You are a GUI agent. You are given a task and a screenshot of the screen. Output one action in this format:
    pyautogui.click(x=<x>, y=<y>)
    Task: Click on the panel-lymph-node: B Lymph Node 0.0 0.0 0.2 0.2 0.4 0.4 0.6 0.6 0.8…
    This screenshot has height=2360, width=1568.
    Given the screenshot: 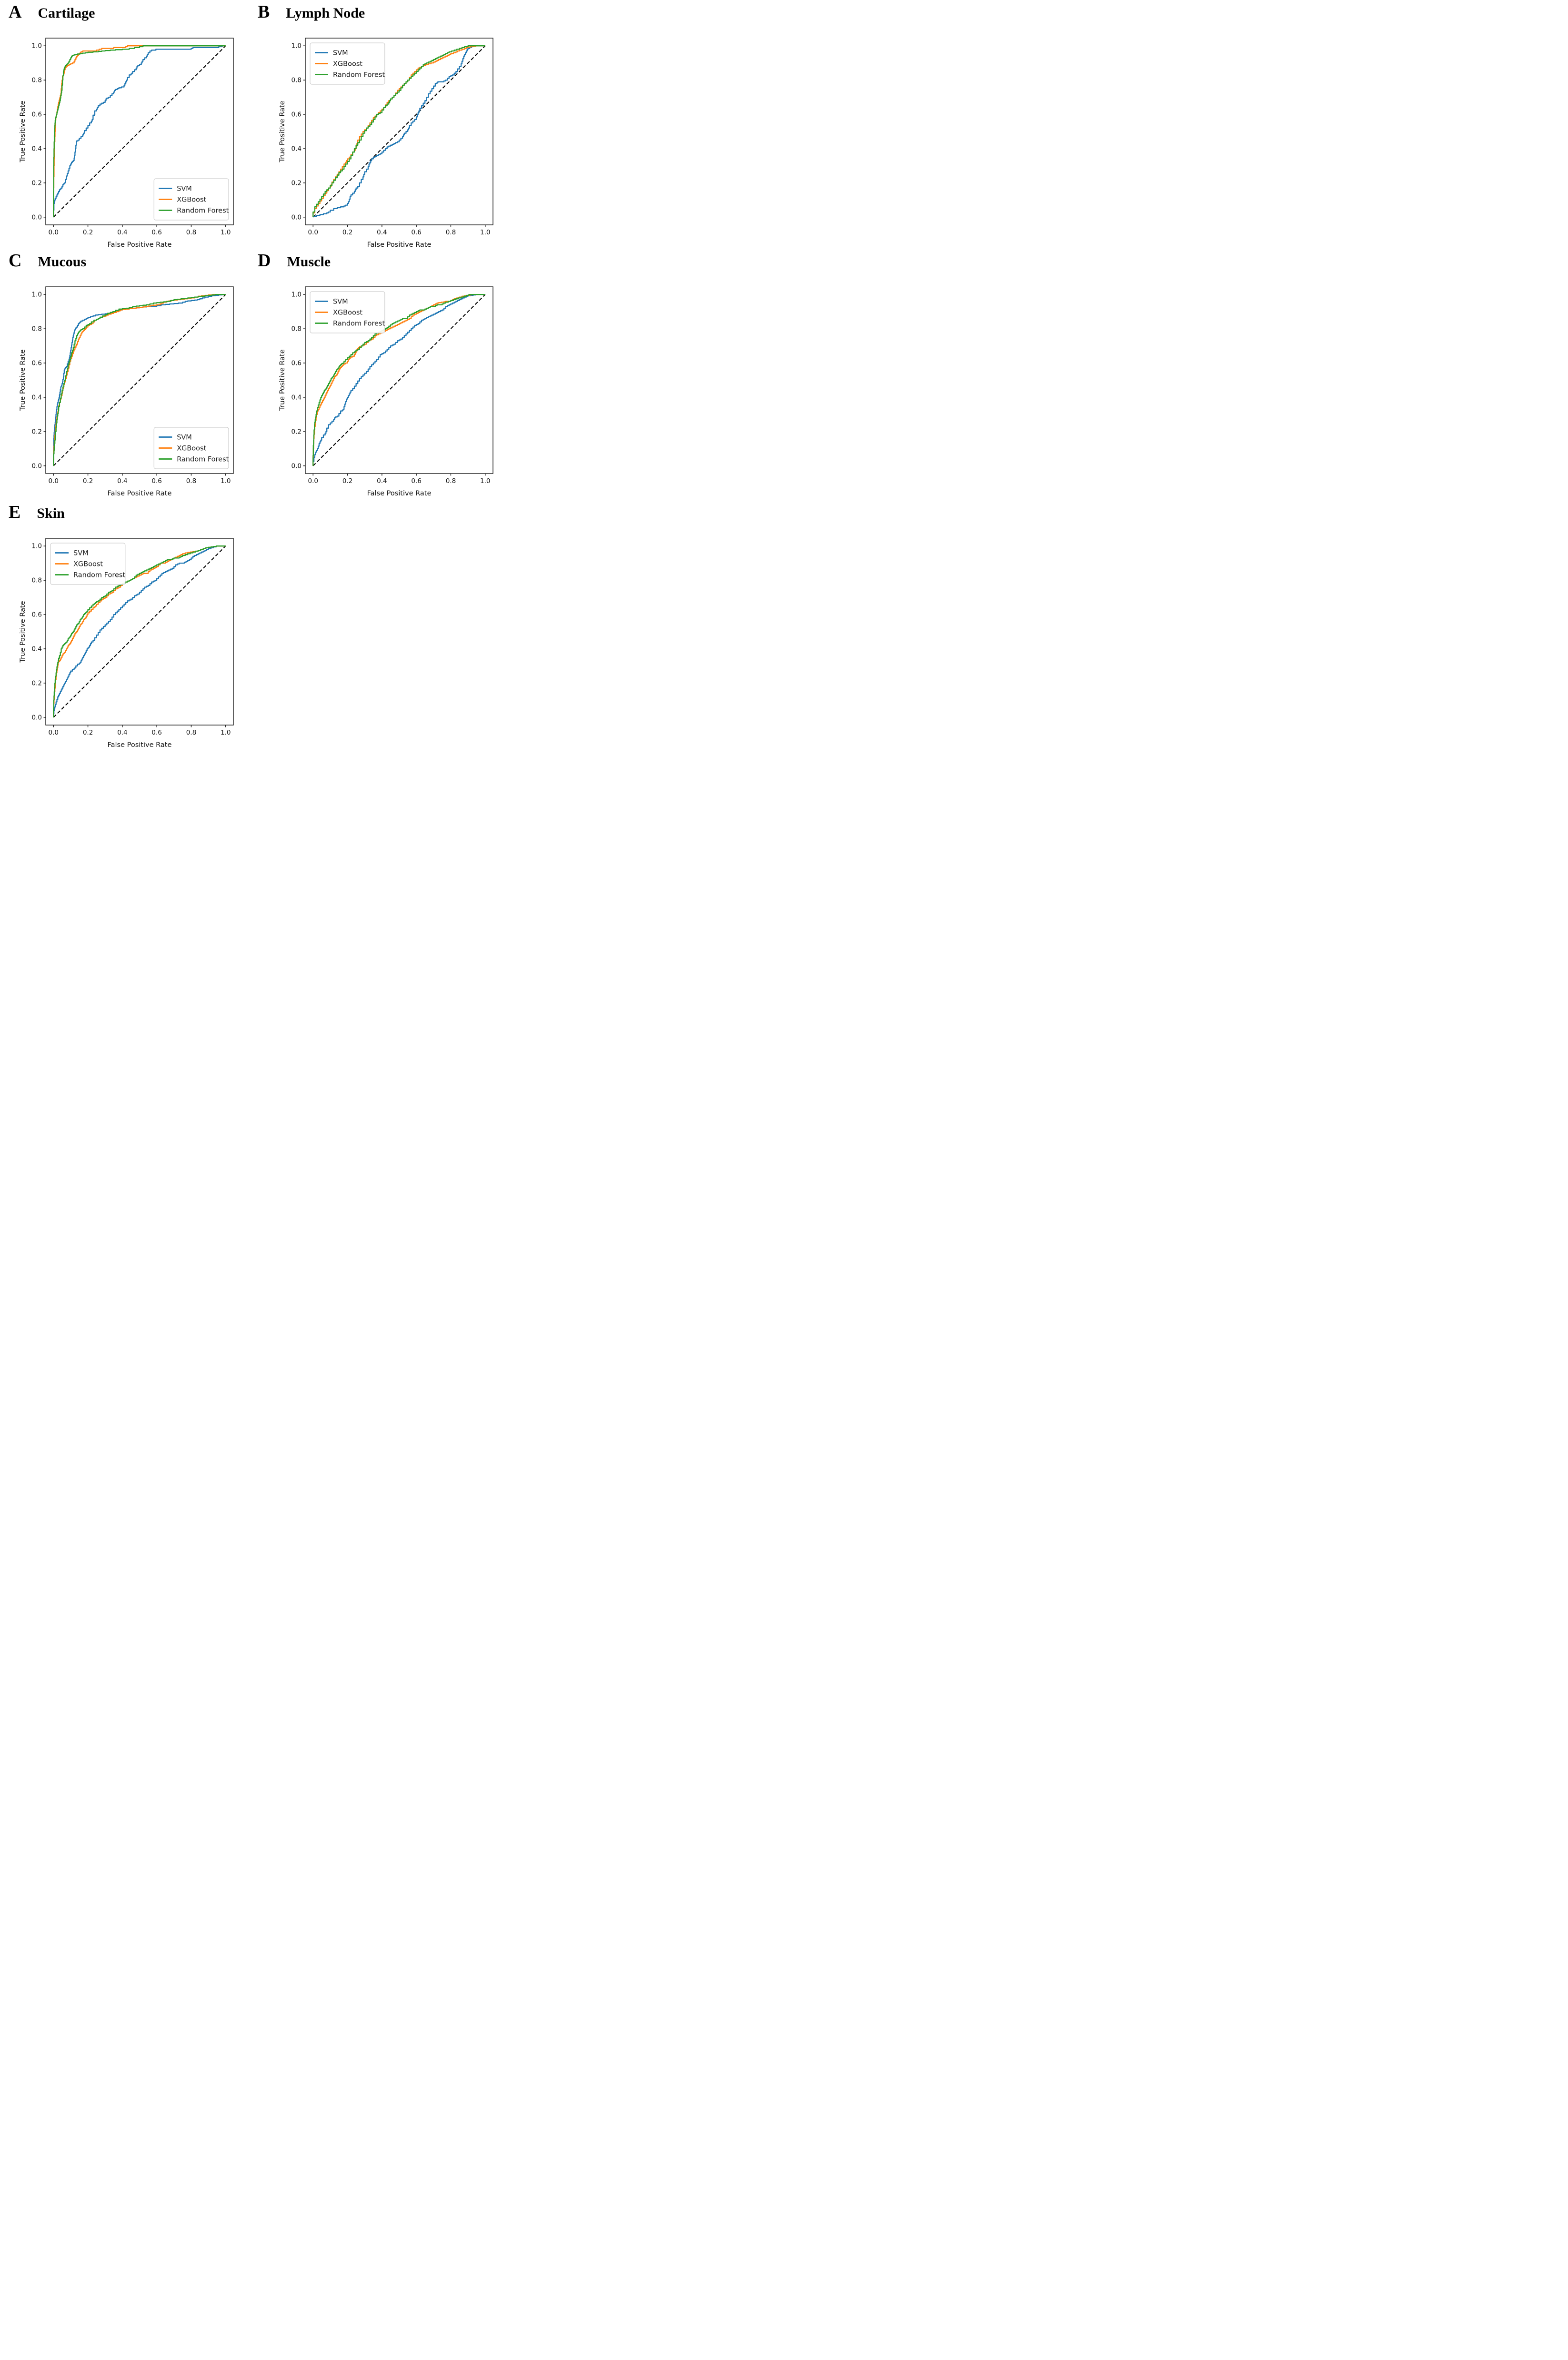 What is the action you would take?
    pyautogui.click(x=376, y=127)
    